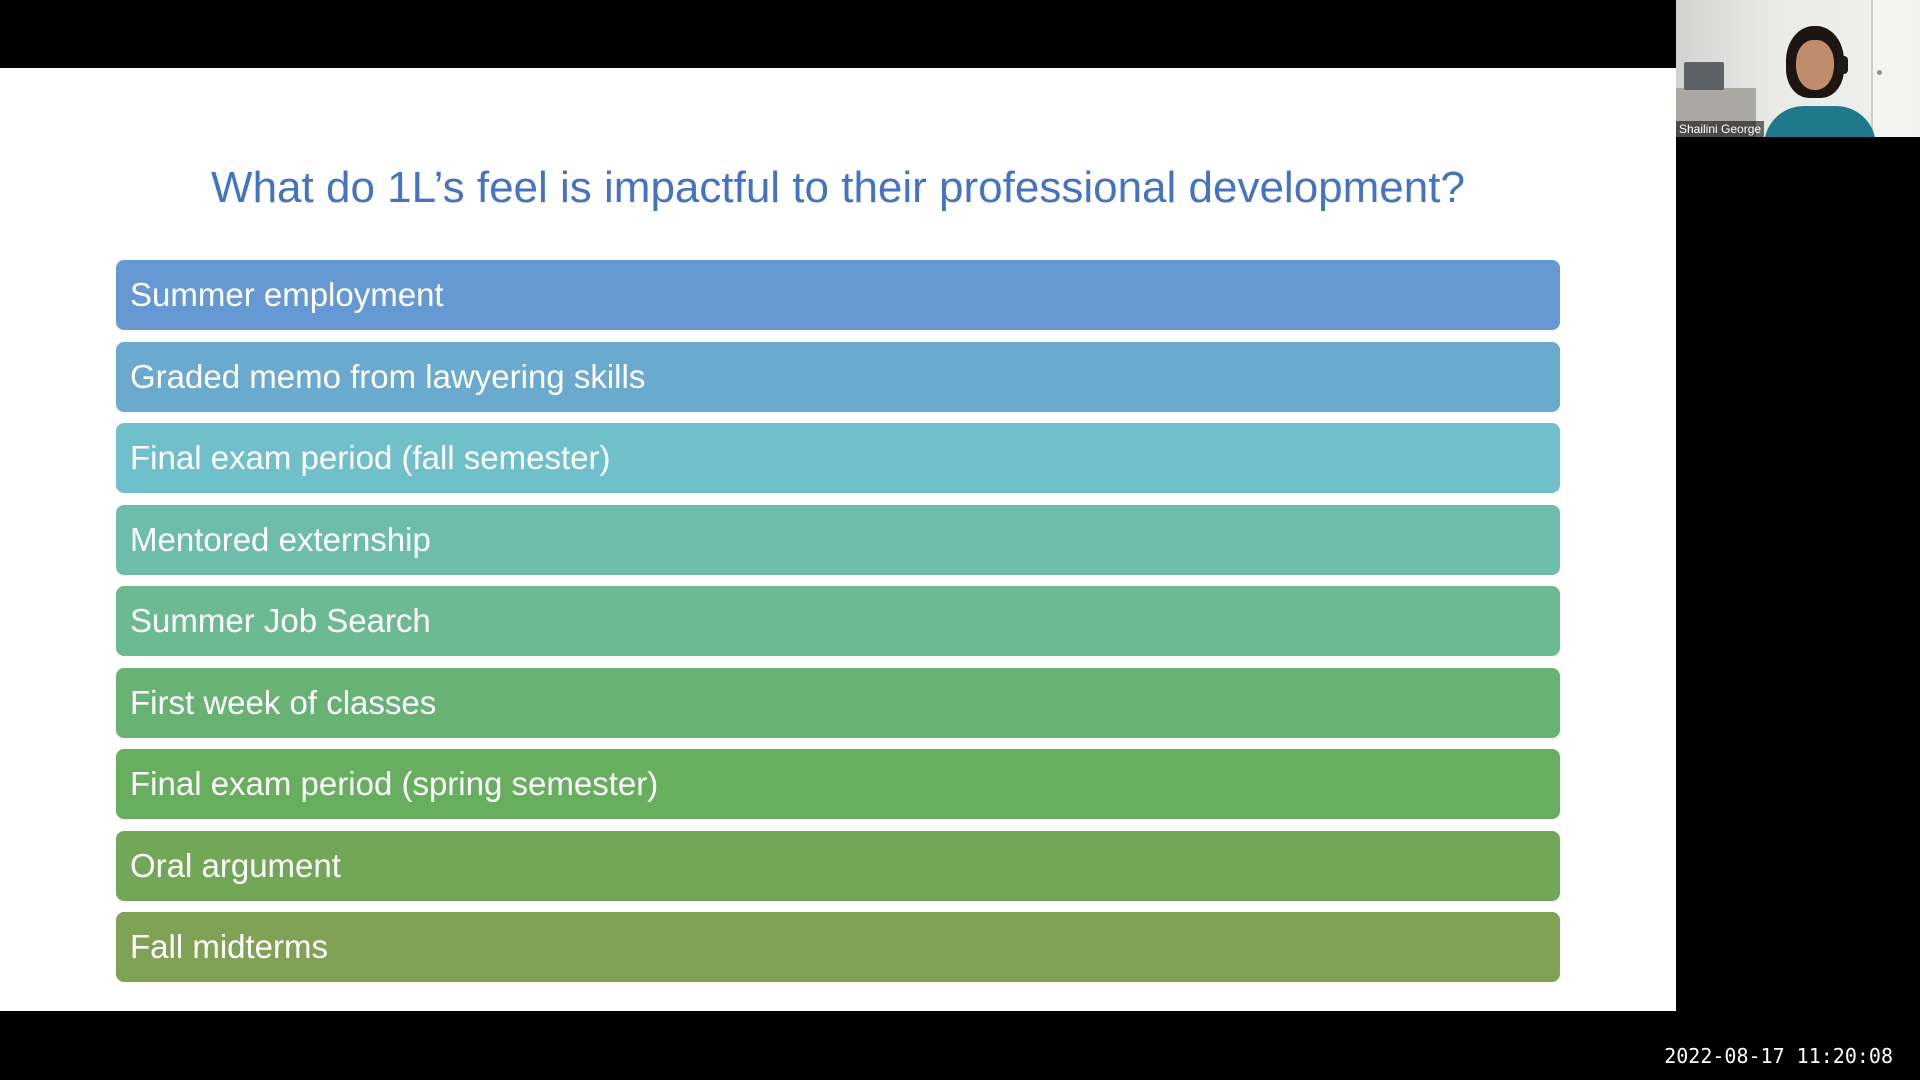 Image resolution: width=1920 pixels, height=1080 pixels. Describe the element at coordinates (838, 702) in the screenshot. I see `slide-list-item: First week of classes` at that location.